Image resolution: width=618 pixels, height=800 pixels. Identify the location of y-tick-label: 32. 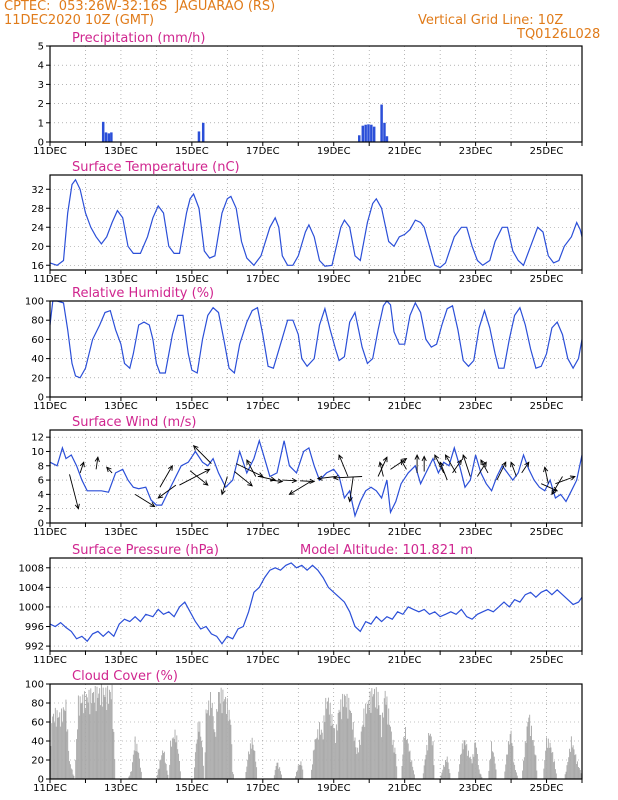
(37, 190).